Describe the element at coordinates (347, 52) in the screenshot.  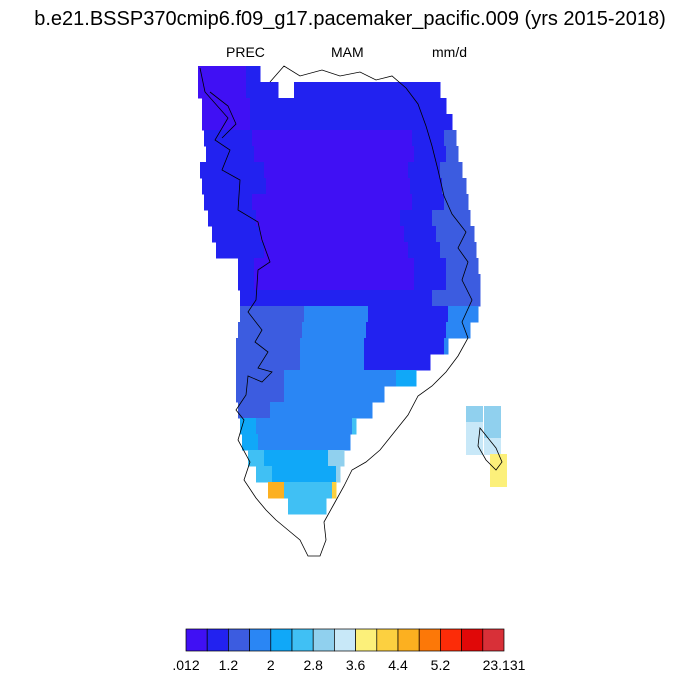
I see `season-label: MAM` at that location.